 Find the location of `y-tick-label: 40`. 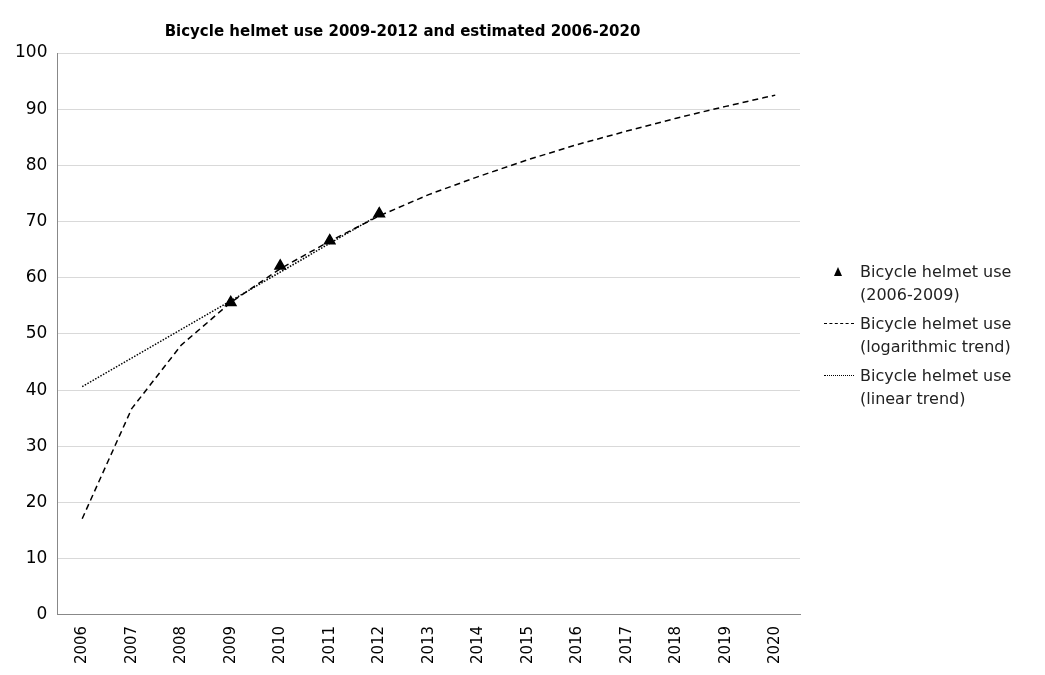

y-tick-label: 40 is located at coordinates (36, 388).